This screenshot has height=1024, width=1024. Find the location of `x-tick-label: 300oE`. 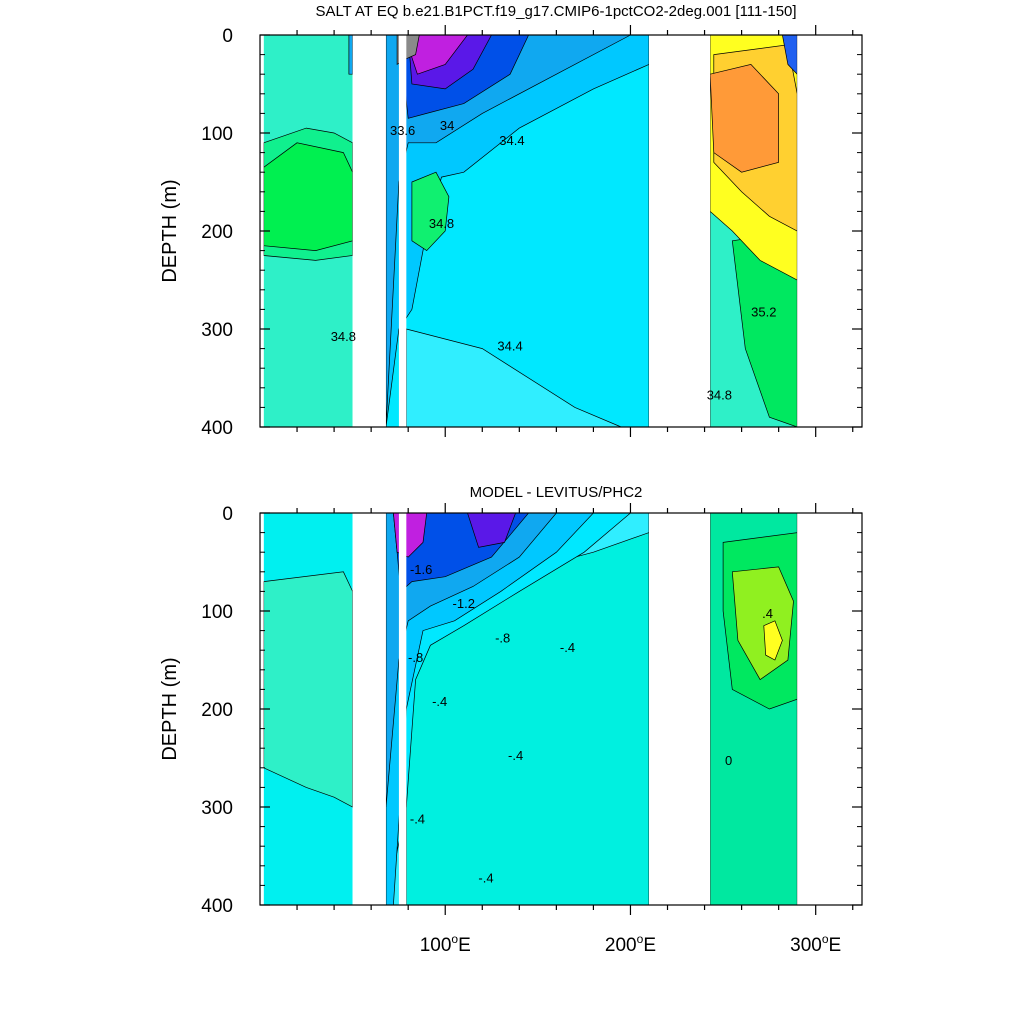

x-tick-label: 300oE is located at coordinates (815, 944).